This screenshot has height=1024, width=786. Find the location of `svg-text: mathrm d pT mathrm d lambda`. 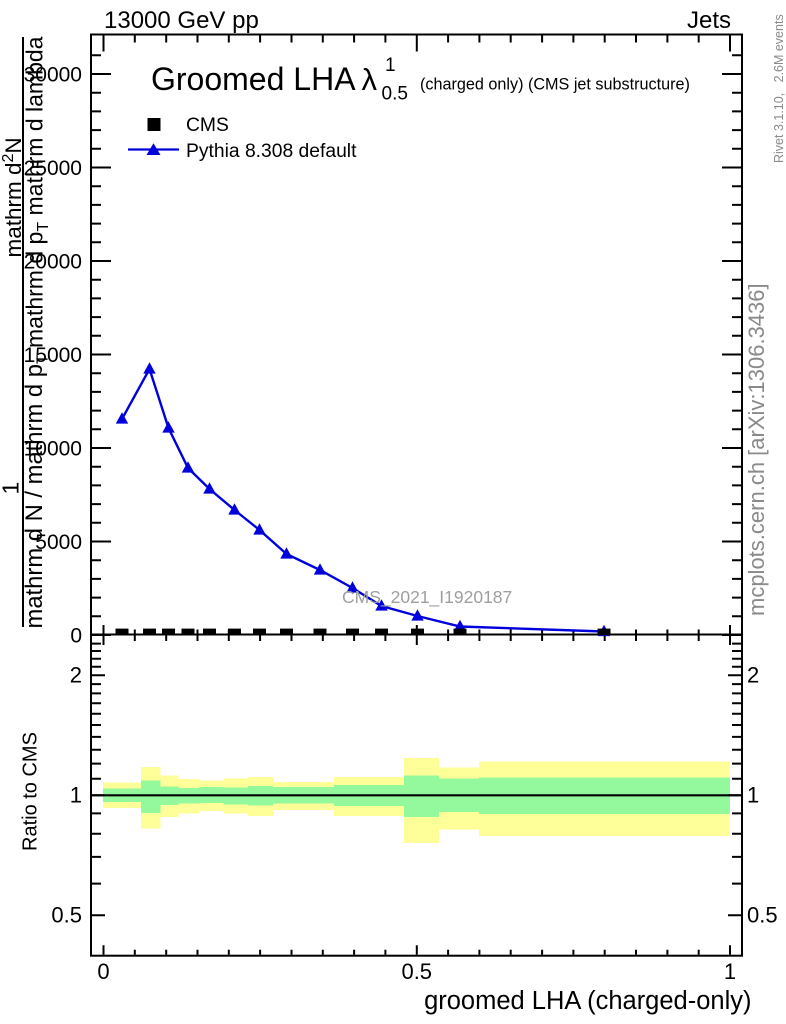

svg-text: mathrm d pT mathrm d lambda is located at coordinates (37, 192).